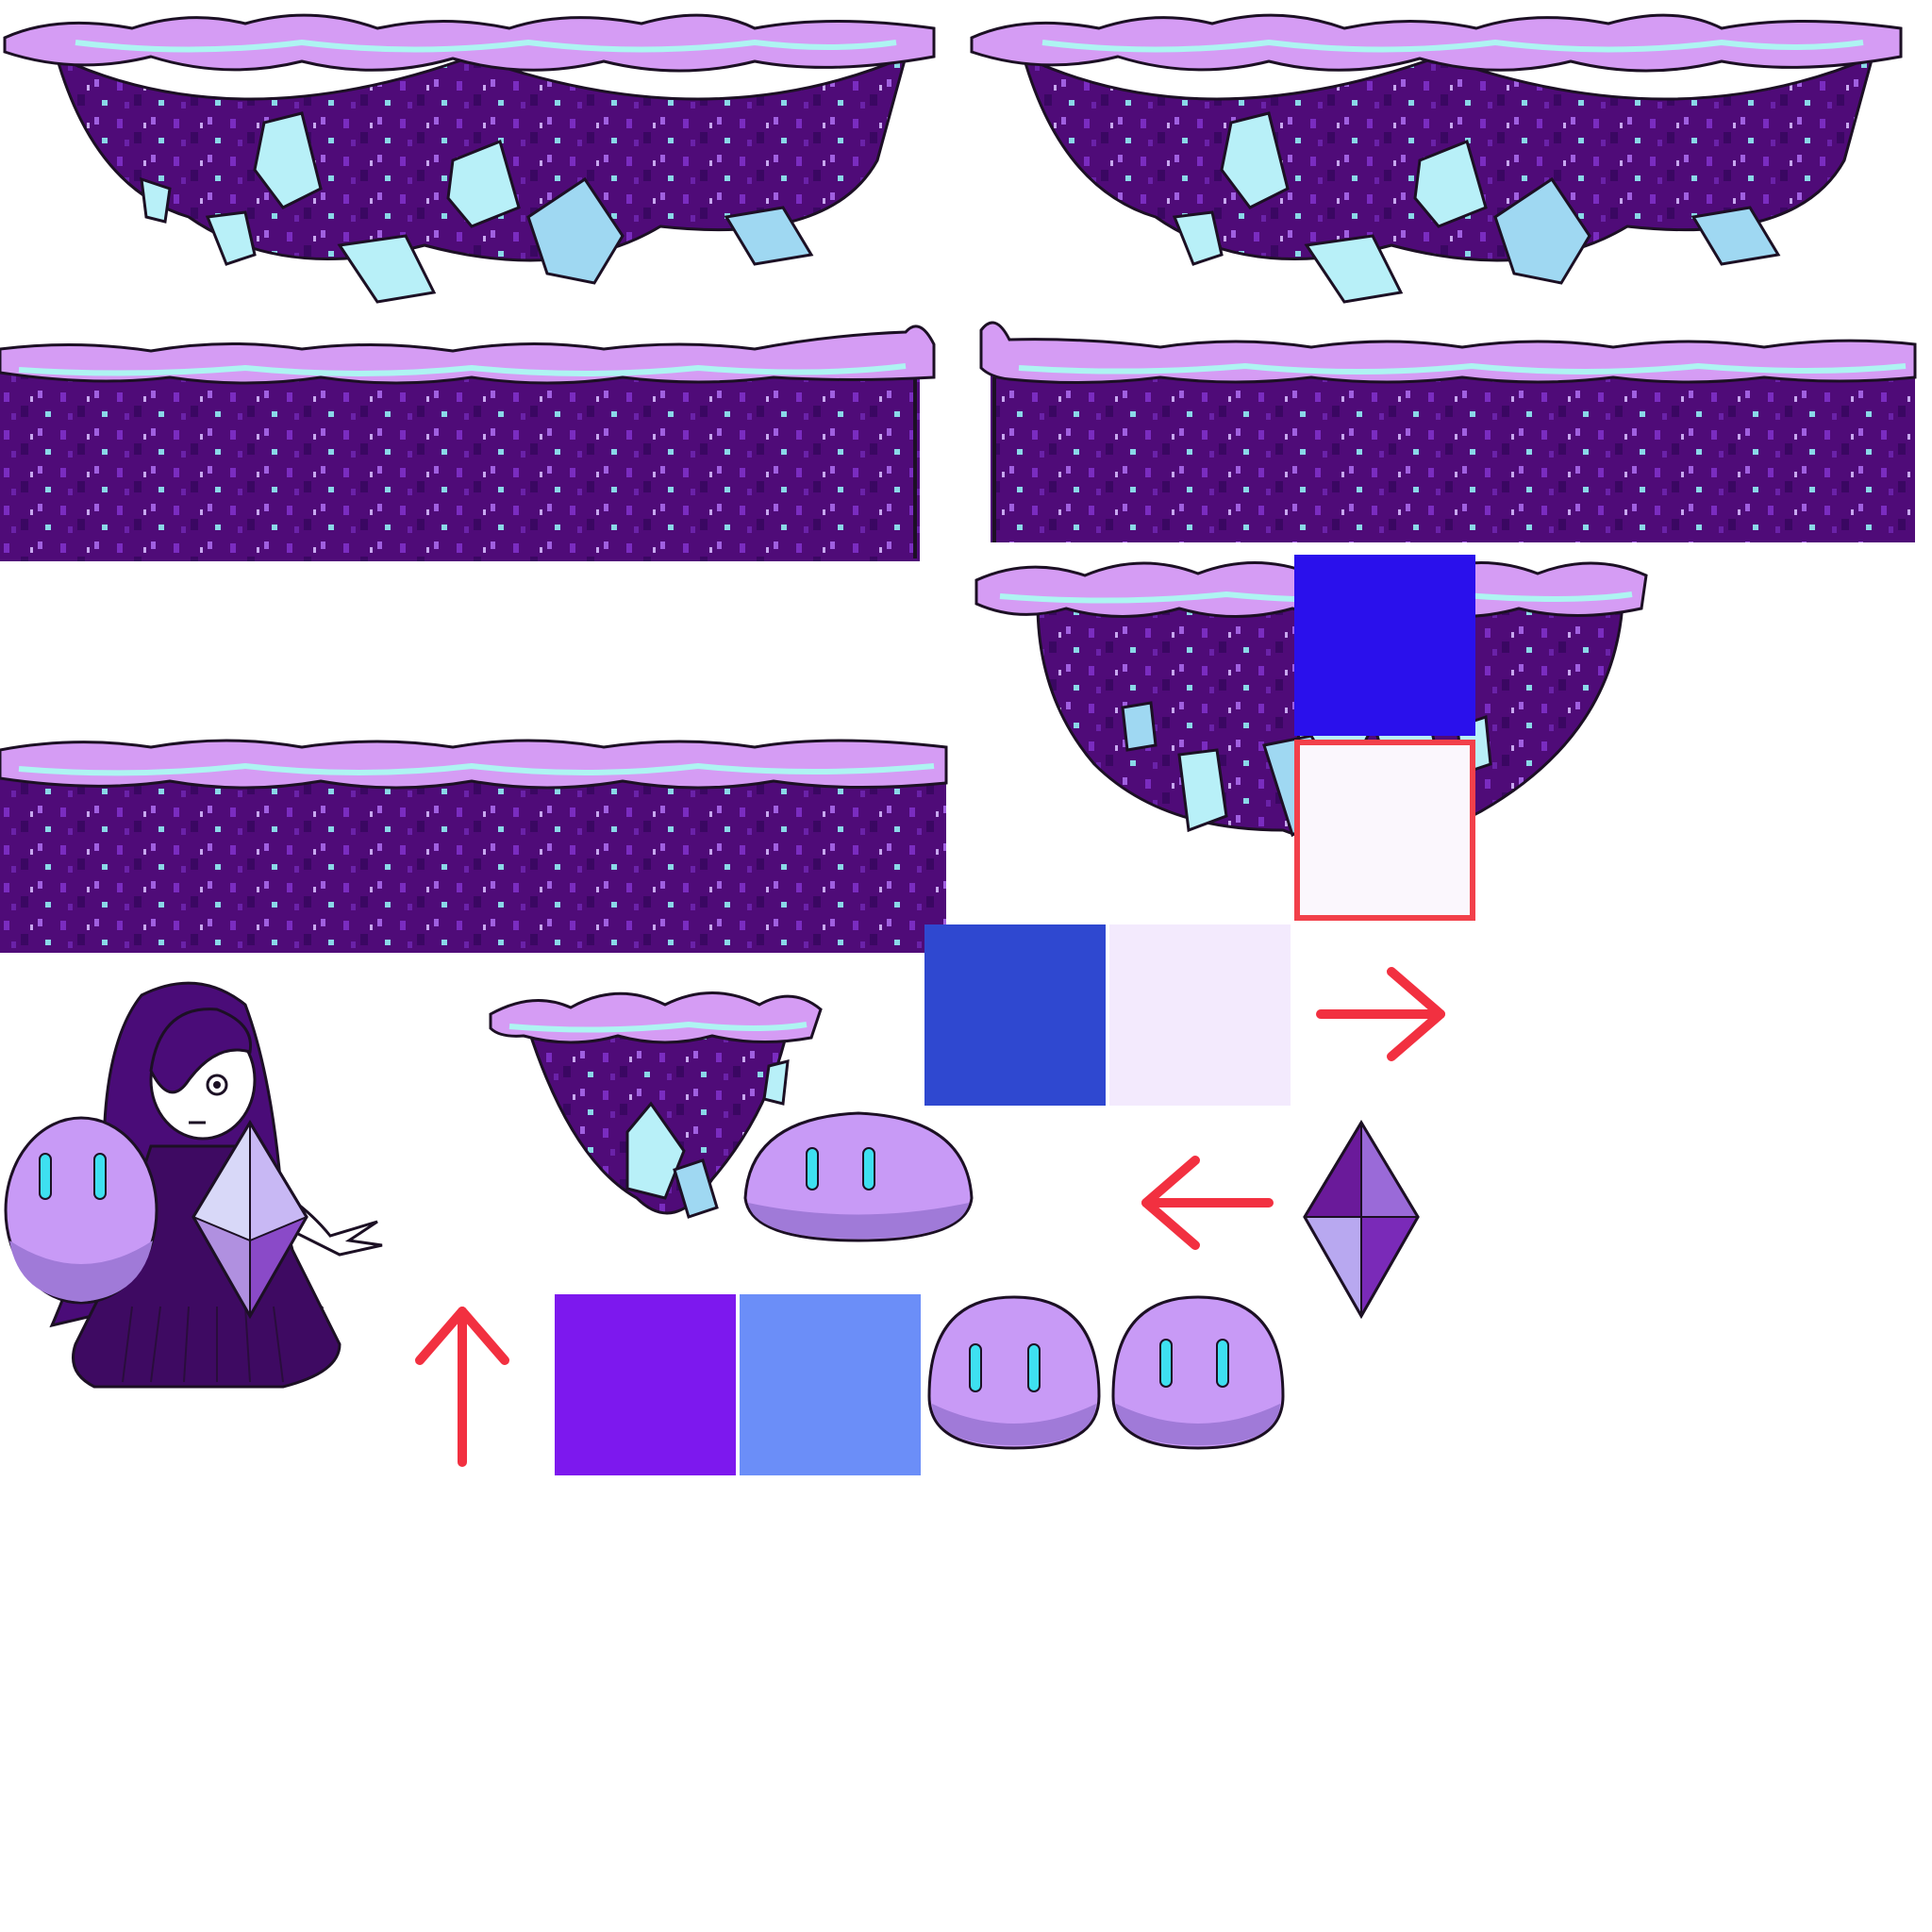 This screenshot has height=1932, width=1932. What do you see at coordinates (462, 1385) in the screenshot?
I see `arrow-up-icon` at bounding box center [462, 1385].